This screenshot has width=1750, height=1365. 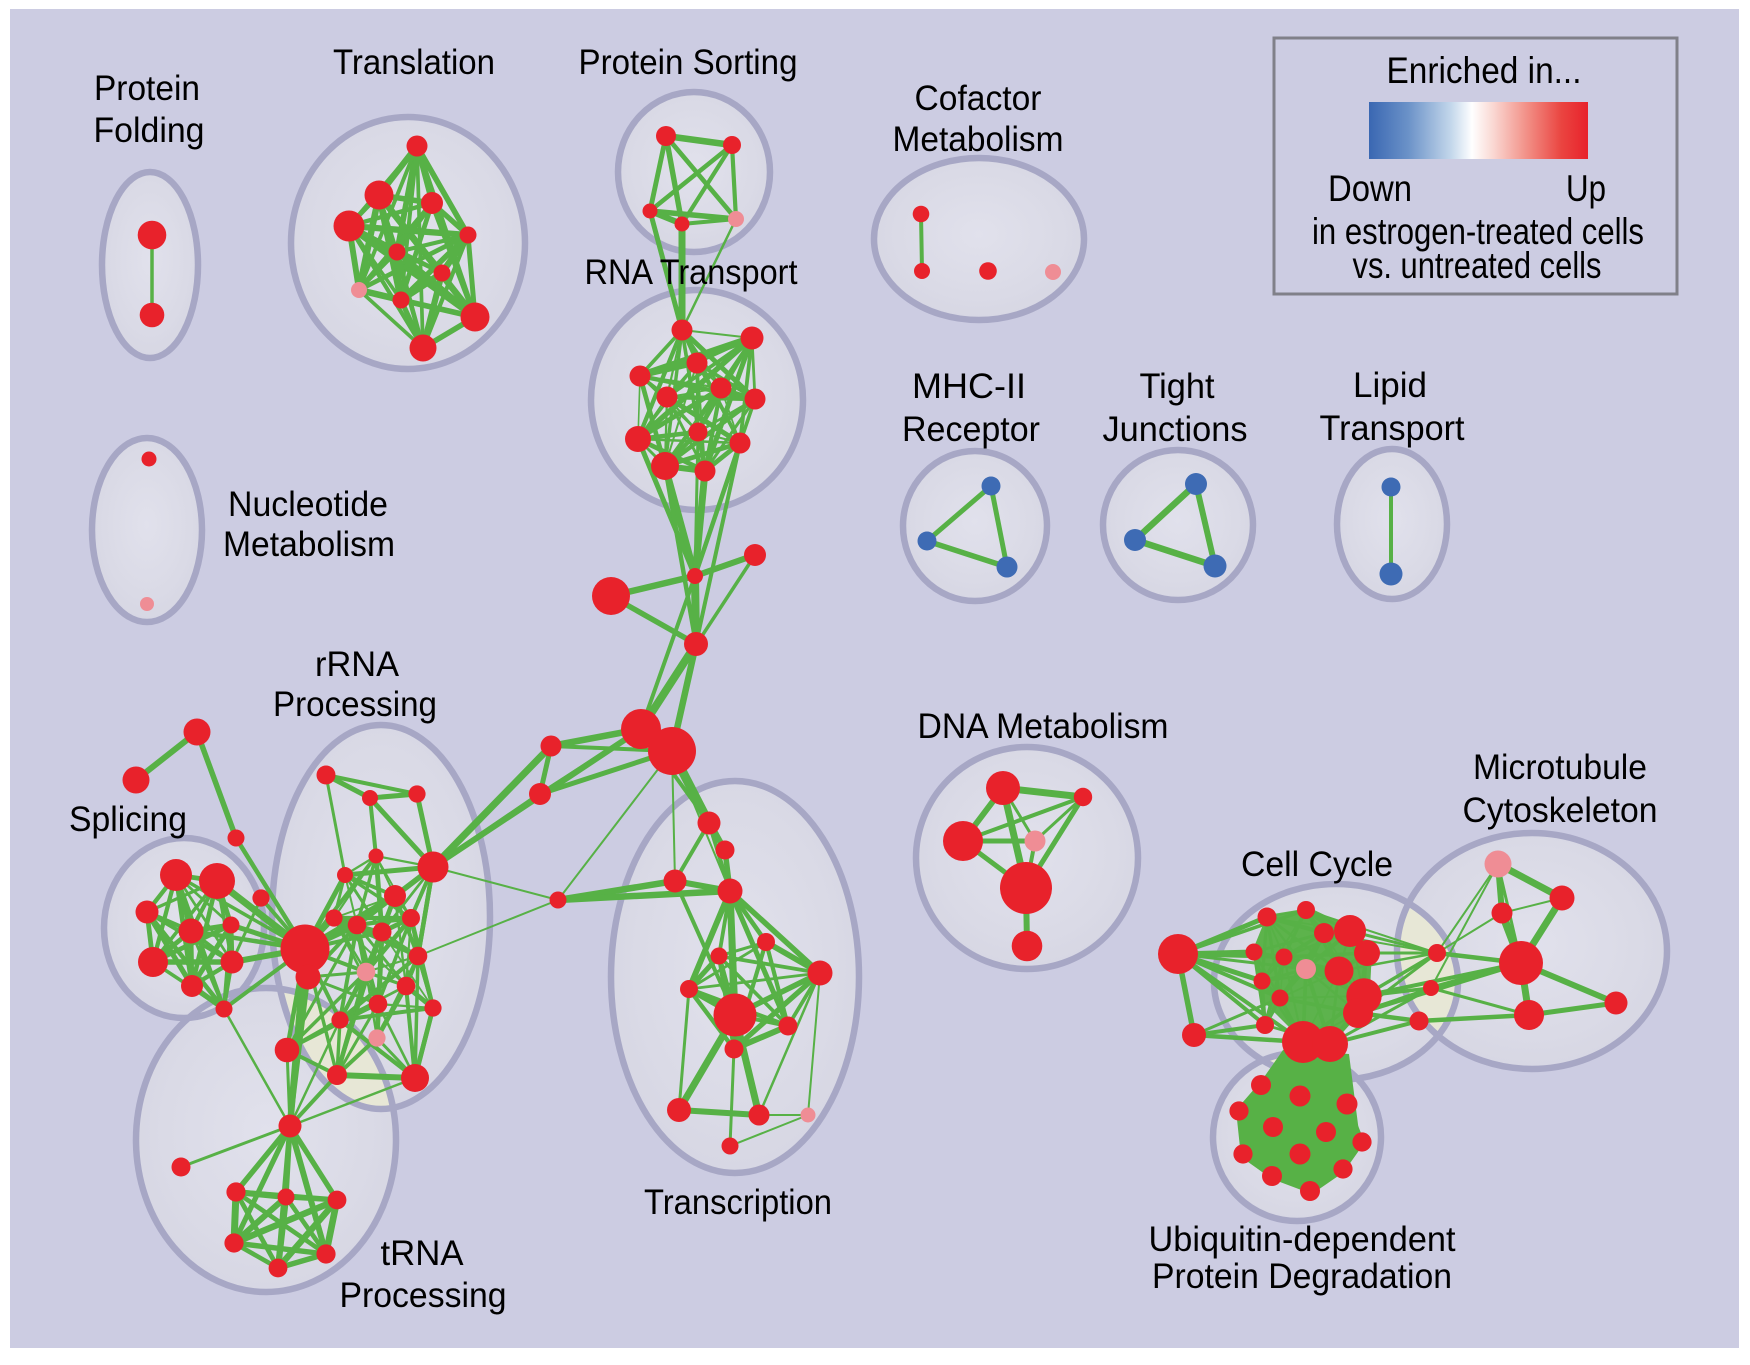 I want to click on svg-text: rRNA, so click(x=357, y=664).